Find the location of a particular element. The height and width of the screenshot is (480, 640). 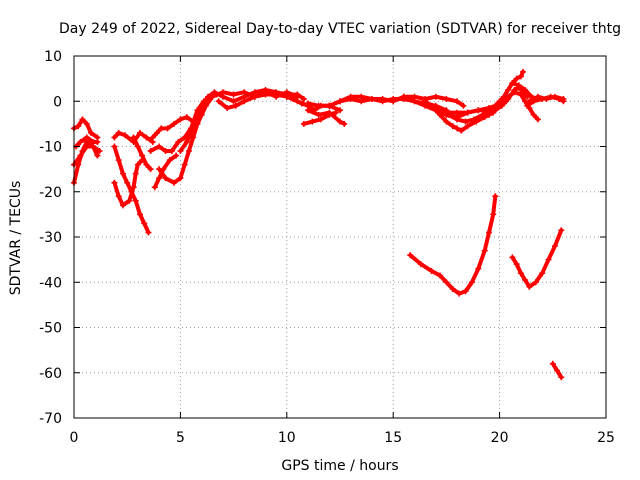

y-tick-label: -10 is located at coordinates (50, 148).